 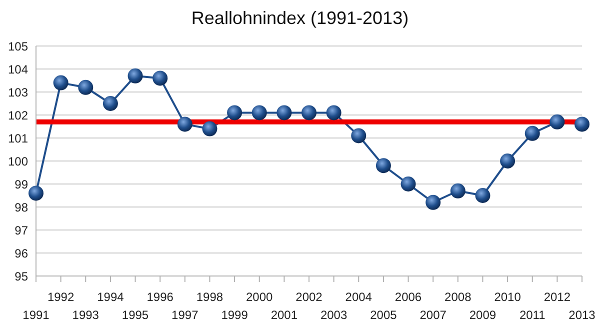 What do you see at coordinates (358, 297) in the screenshot?
I see `x-tick-label: 2004` at bounding box center [358, 297].